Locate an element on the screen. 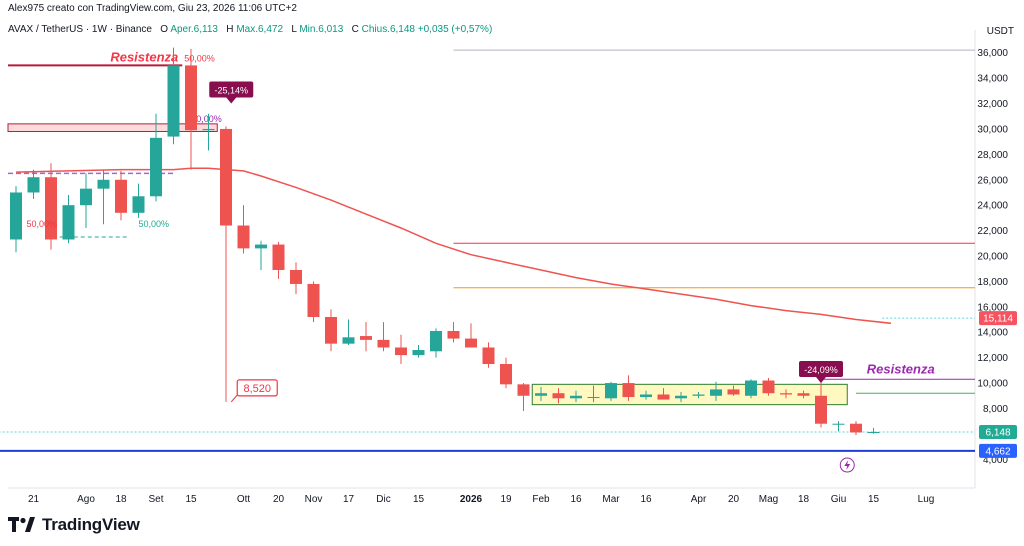 Image resolution: width=1024 pixels, height=546 pixels. y-tick-label: 28,000 is located at coordinates (992, 155).